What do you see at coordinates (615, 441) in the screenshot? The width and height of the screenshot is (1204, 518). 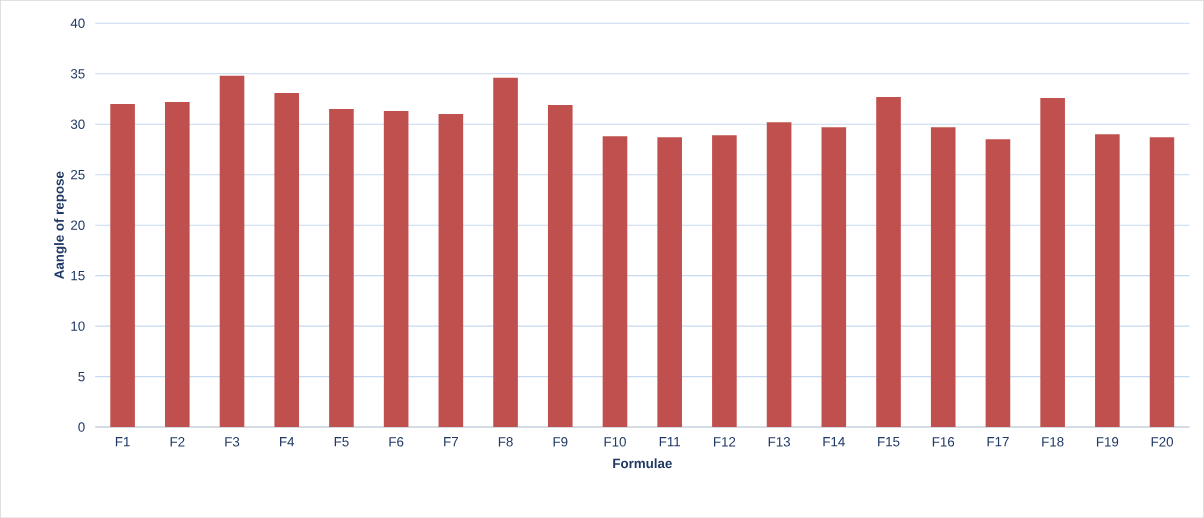 I see `x-tick-label: F10` at bounding box center [615, 441].